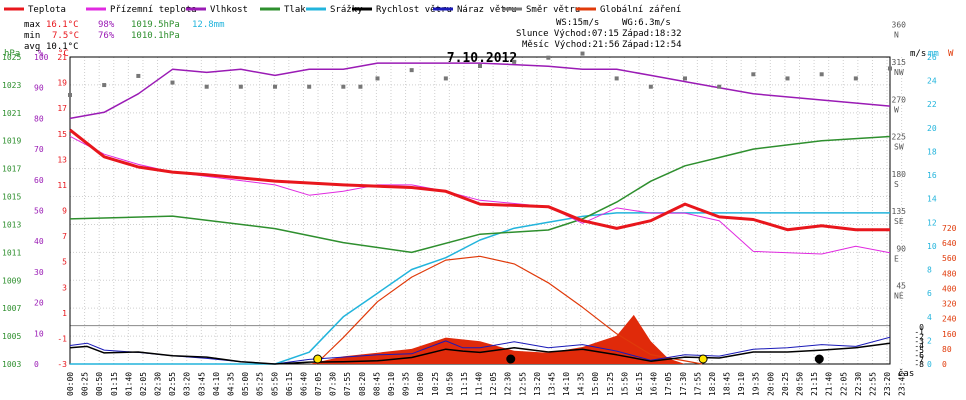 The width and height of the screenshot is (966, 400). Describe the element at coordinates (654, 384) in the screenshot. I see `x-tick-label: 16:40` at that location.